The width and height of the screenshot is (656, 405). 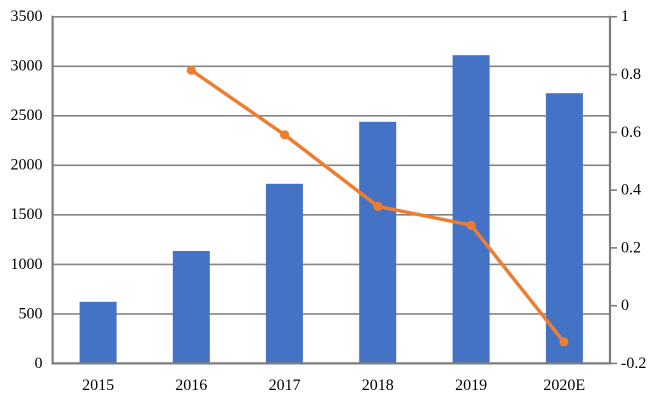 What do you see at coordinates (378, 385) in the screenshot?
I see `svg-text: 2018` at bounding box center [378, 385].